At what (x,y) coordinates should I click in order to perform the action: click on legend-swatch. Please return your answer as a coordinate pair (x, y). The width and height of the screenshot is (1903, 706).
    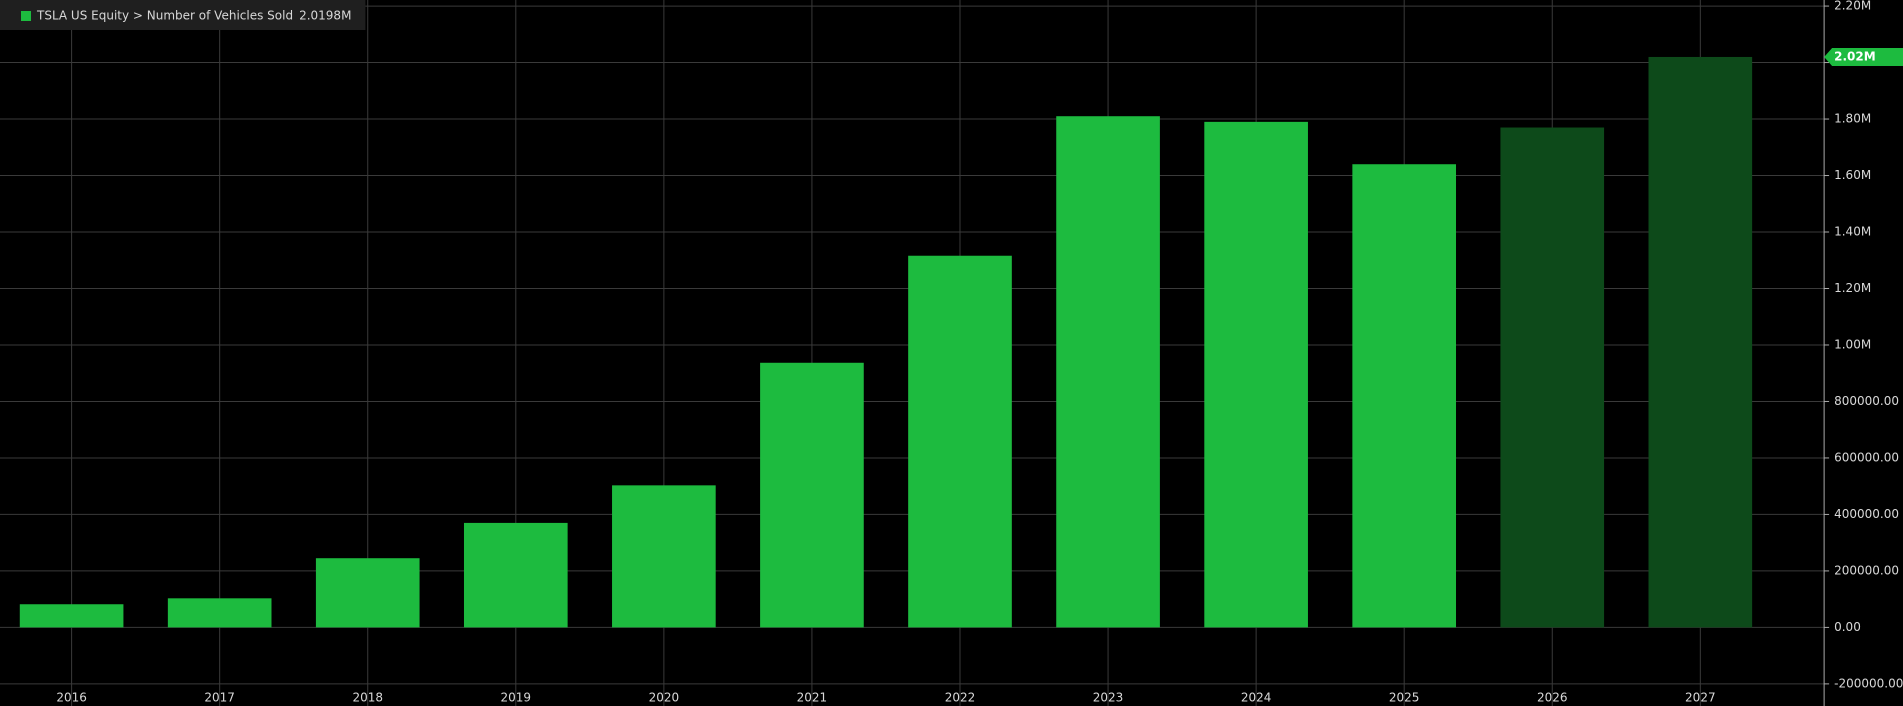
    Looking at the image, I should click on (26, 16).